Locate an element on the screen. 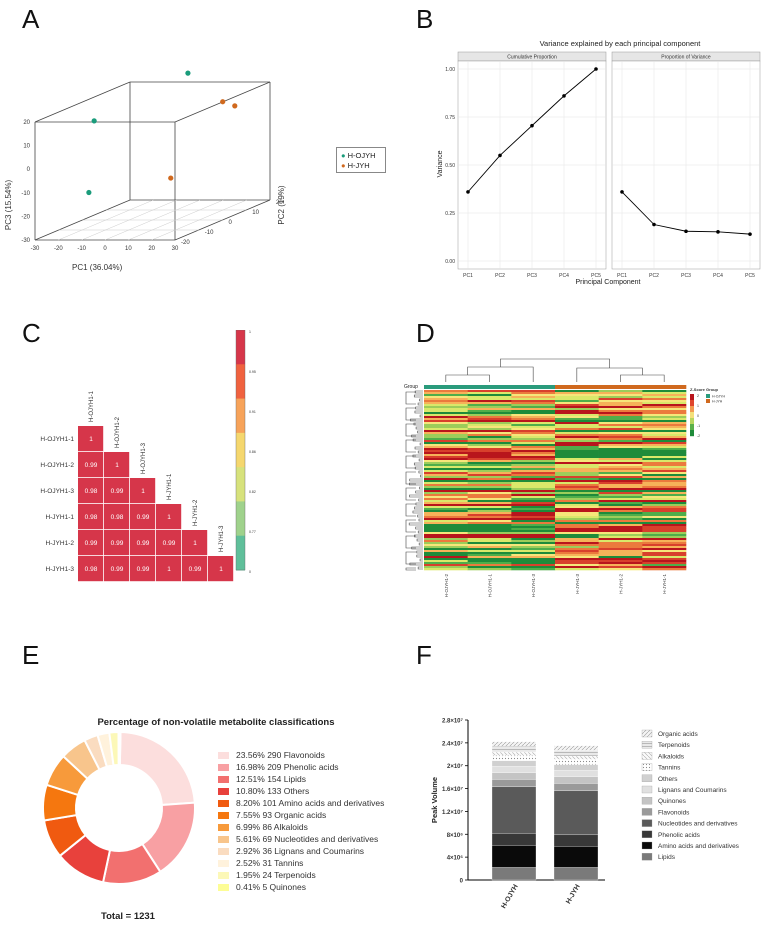 Image resolution: width=770 pixels, height=931 pixels. pca-point-H-JYH is located at coordinates (171, 178).